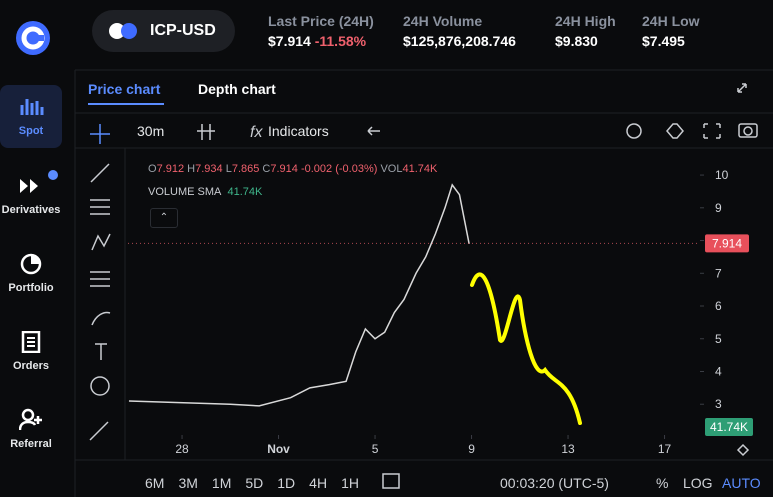 Image resolution: width=773 pixels, height=497 pixels. What do you see at coordinates (741, 483) in the screenshot?
I see `auto-toggle: AUTO` at bounding box center [741, 483].